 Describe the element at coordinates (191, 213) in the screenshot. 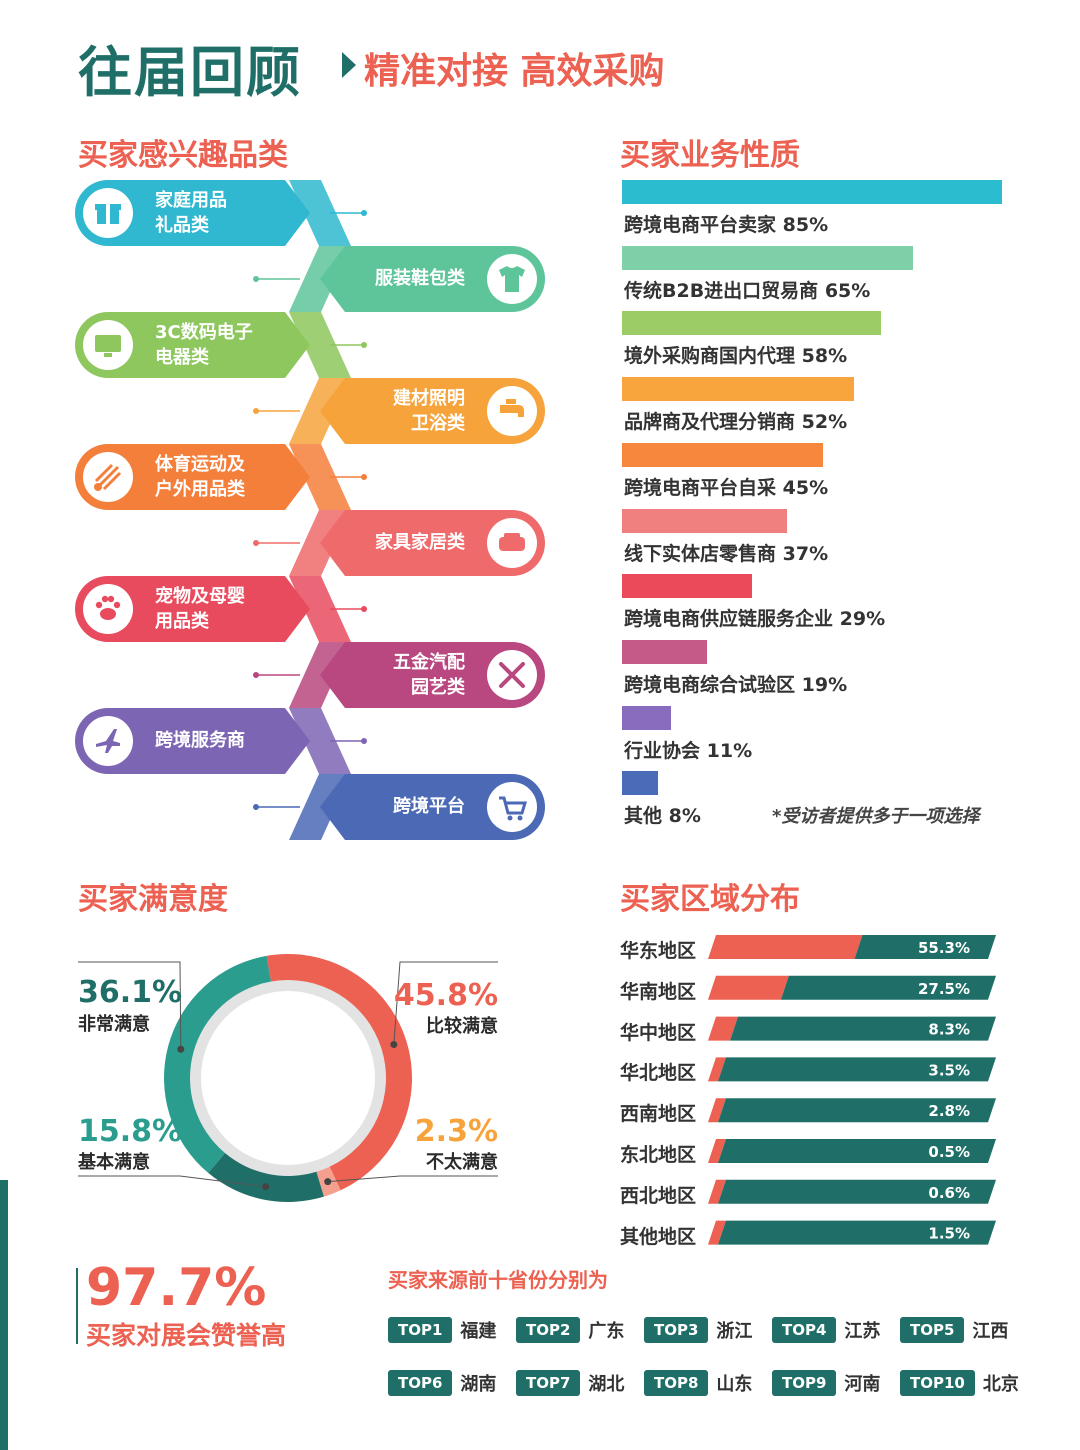

I see `category-label: 家庭用品 礼品类` at that location.